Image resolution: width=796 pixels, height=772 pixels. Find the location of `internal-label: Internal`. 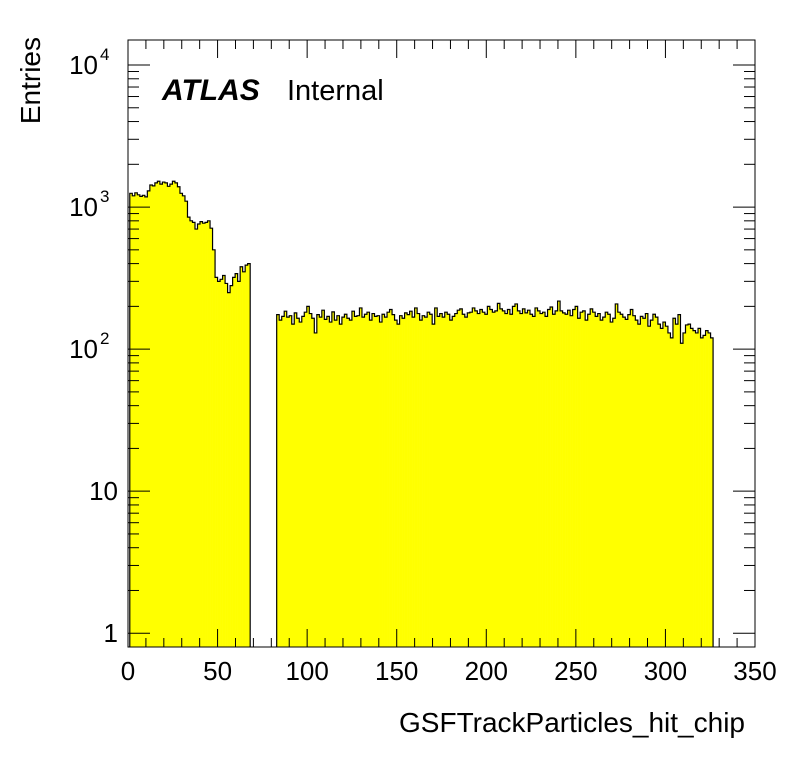

internal-label: Internal is located at coordinates (335, 91).